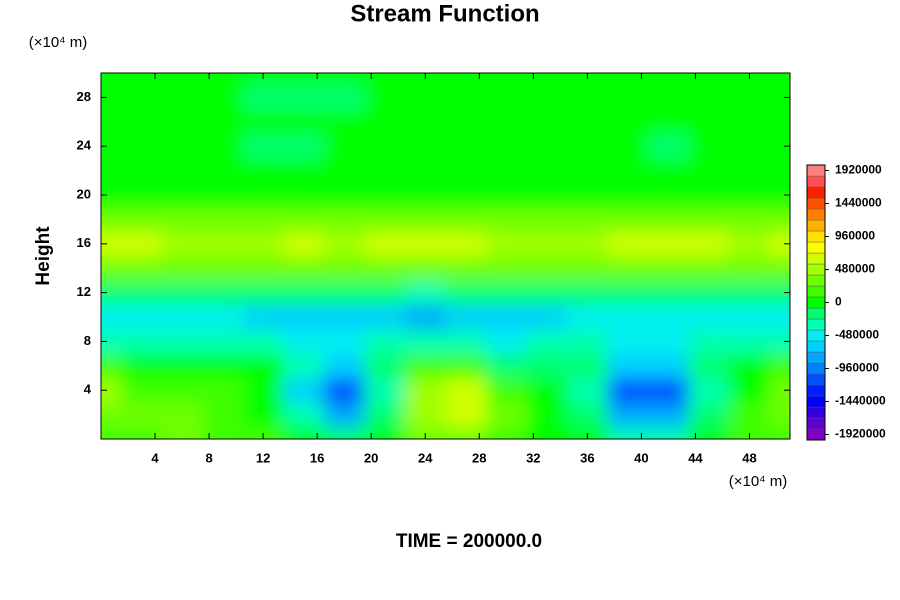 The image size is (900, 600). What do you see at coordinates (43, 256) in the screenshot?
I see `y-axis-label: Height` at bounding box center [43, 256].